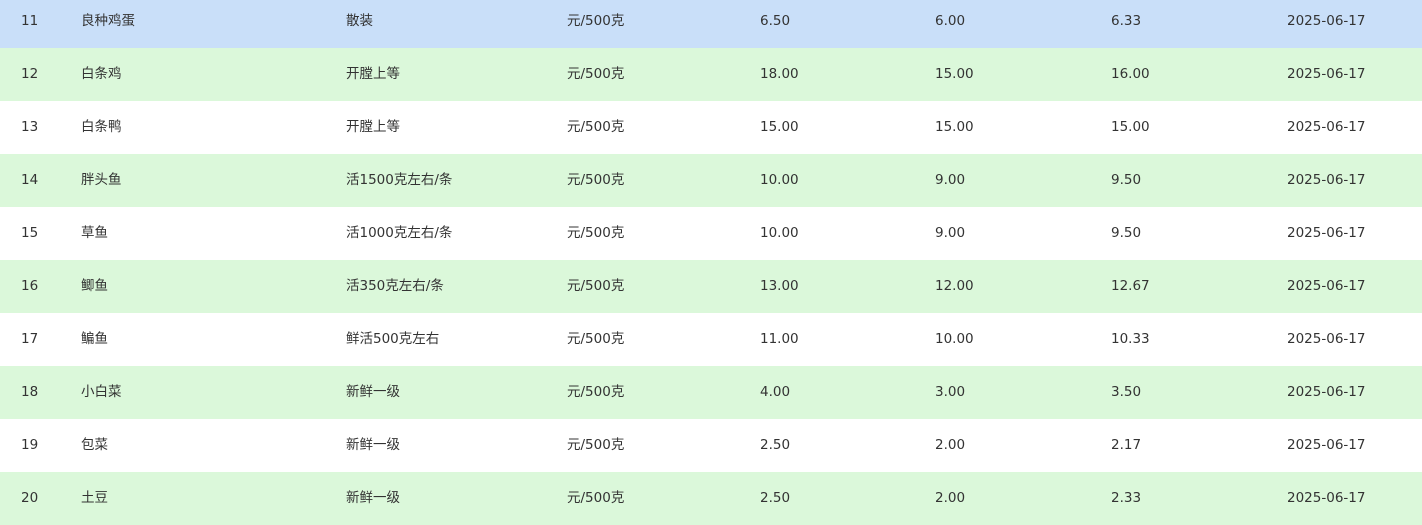 The image size is (1422, 525). What do you see at coordinates (399, 233) in the screenshot?
I see `specification-cell: 活1000克左右/条` at bounding box center [399, 233].